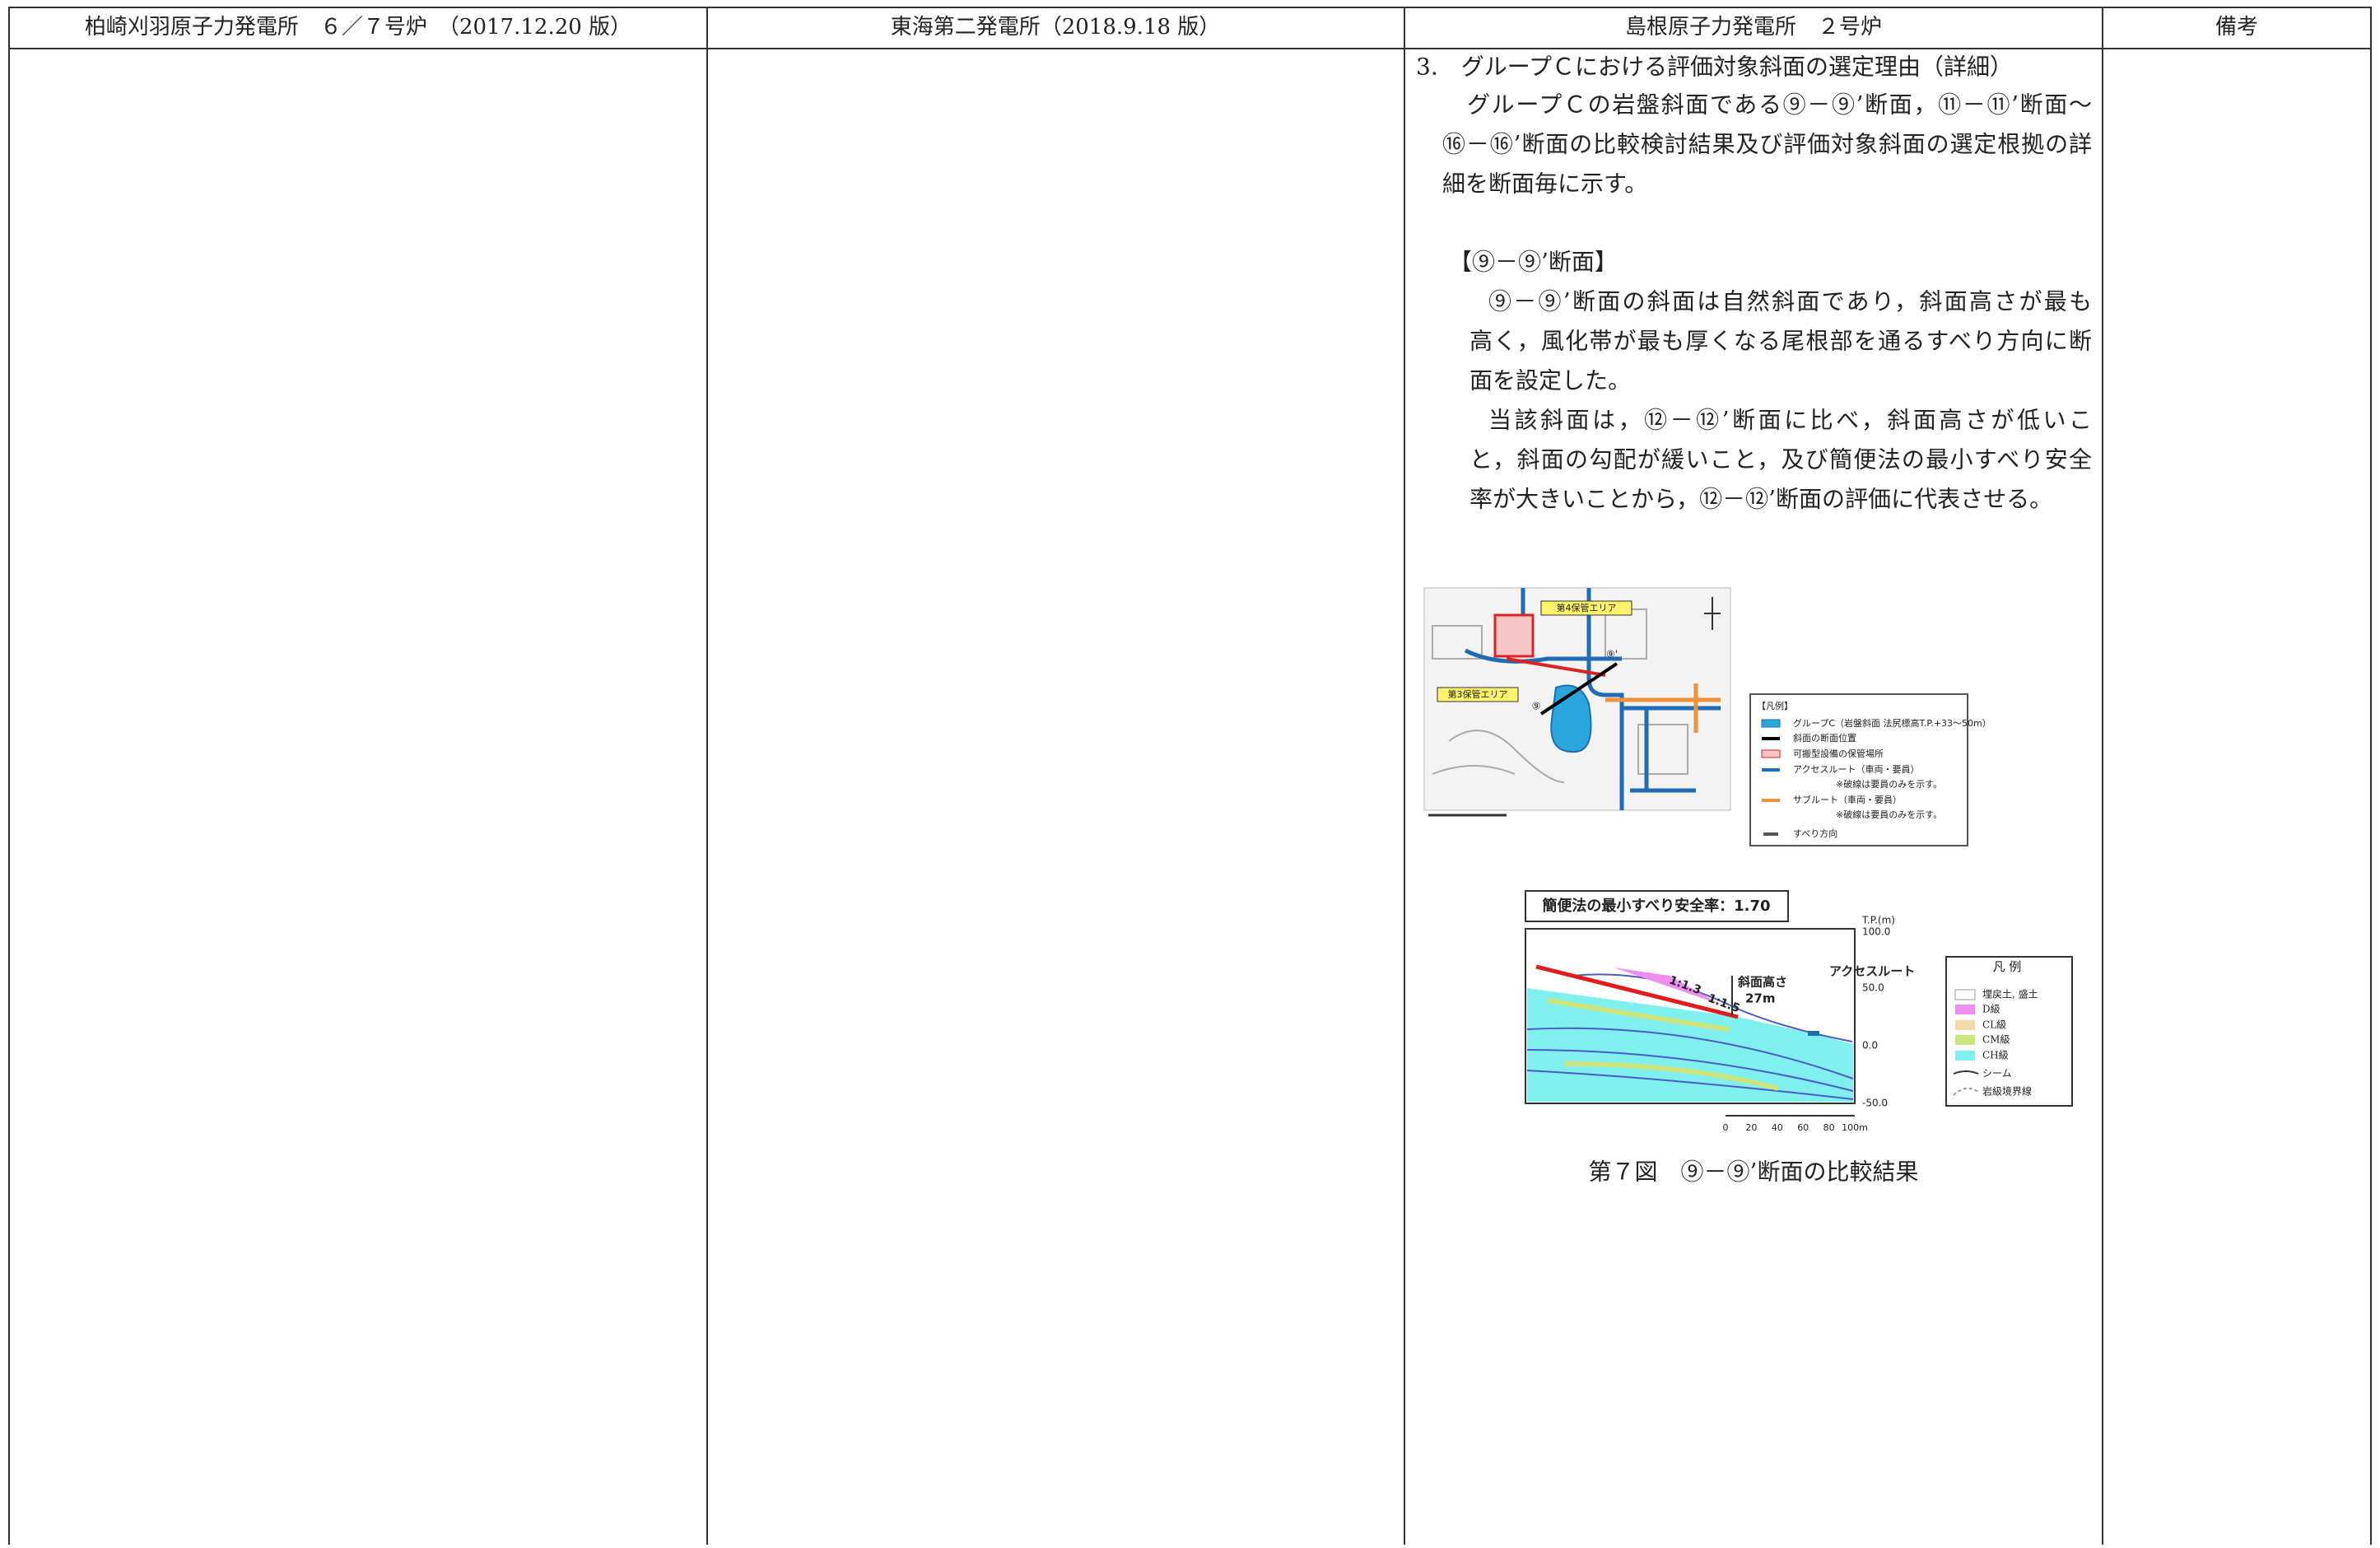  What do you see at coordinates (1996, 1040) in the screenshot?
I see `legend-item: CM級` at bounding box center [1996, 1040].